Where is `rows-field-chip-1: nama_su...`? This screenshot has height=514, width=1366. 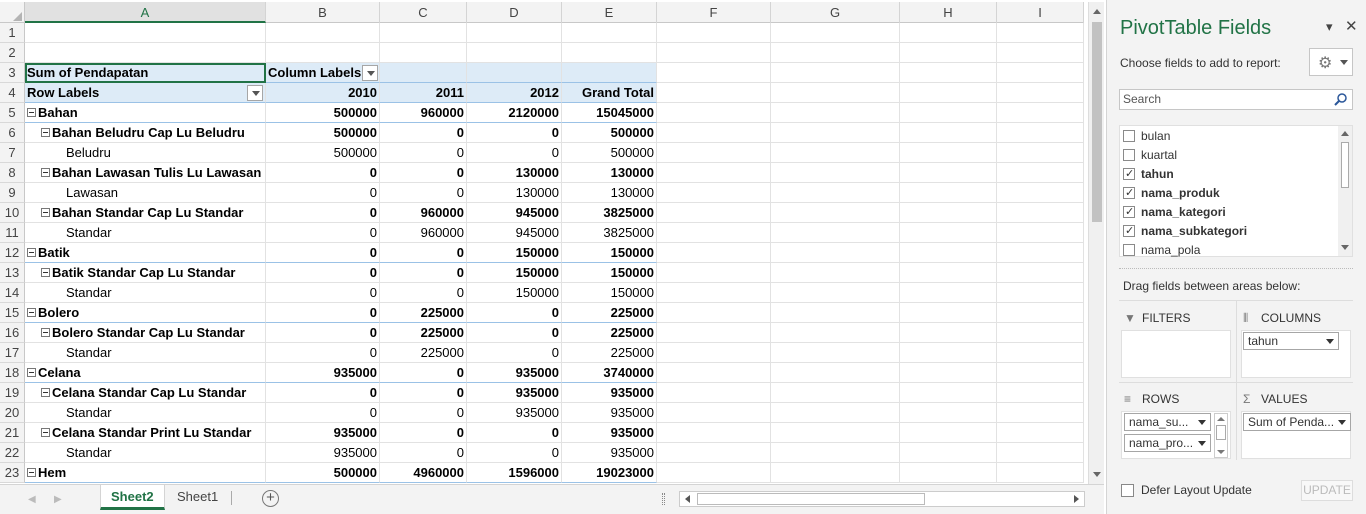 rows-field-chip-1: nama_su... is located at coordinates (1167, 422).